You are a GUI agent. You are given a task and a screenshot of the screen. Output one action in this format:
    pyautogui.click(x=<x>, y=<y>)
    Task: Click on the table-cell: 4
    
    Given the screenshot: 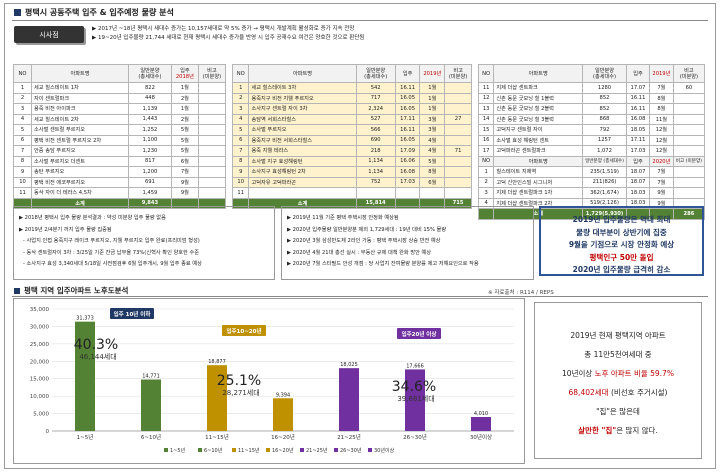 What is the action you would take?
    pyautogui.click(x=486, y=203)
    